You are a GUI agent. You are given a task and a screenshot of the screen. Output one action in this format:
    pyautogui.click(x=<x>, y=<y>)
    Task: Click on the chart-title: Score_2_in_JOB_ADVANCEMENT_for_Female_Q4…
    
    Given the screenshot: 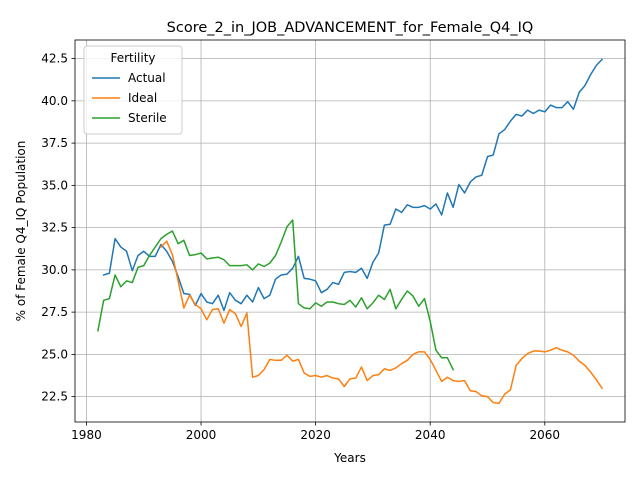 What is the action you would take?
    pyautogui.click(x=350, y=28)
    